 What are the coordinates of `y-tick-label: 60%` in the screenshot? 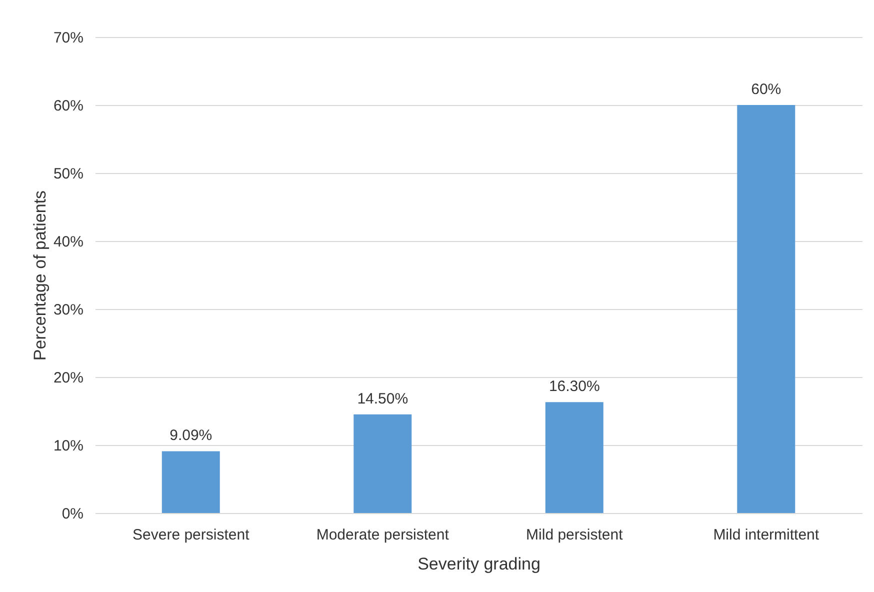 It's located at (68, 106).